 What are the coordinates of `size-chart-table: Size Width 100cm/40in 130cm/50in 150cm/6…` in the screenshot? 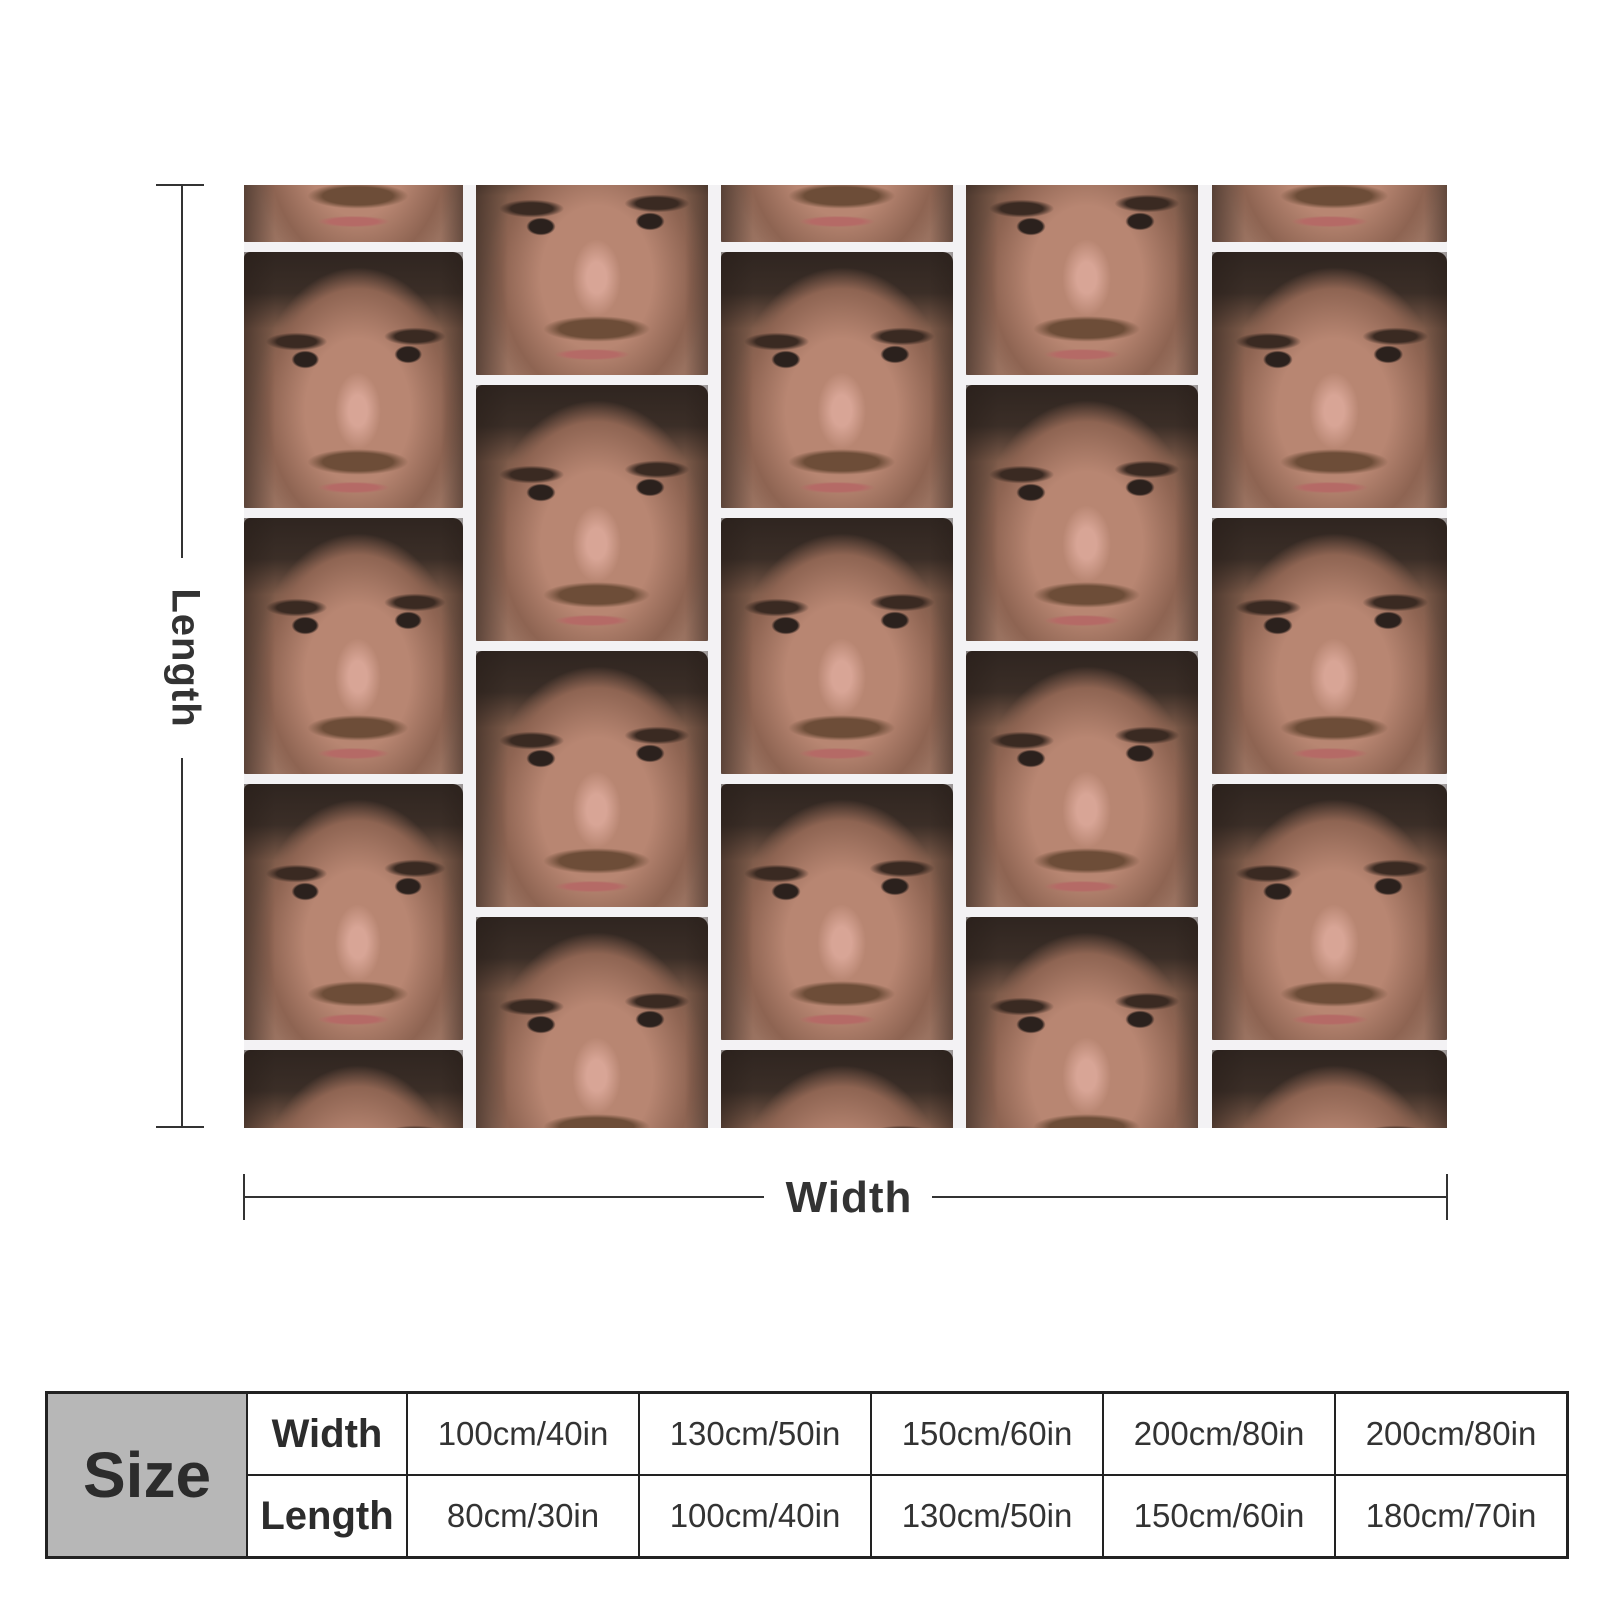 It's located at (807, 1475).